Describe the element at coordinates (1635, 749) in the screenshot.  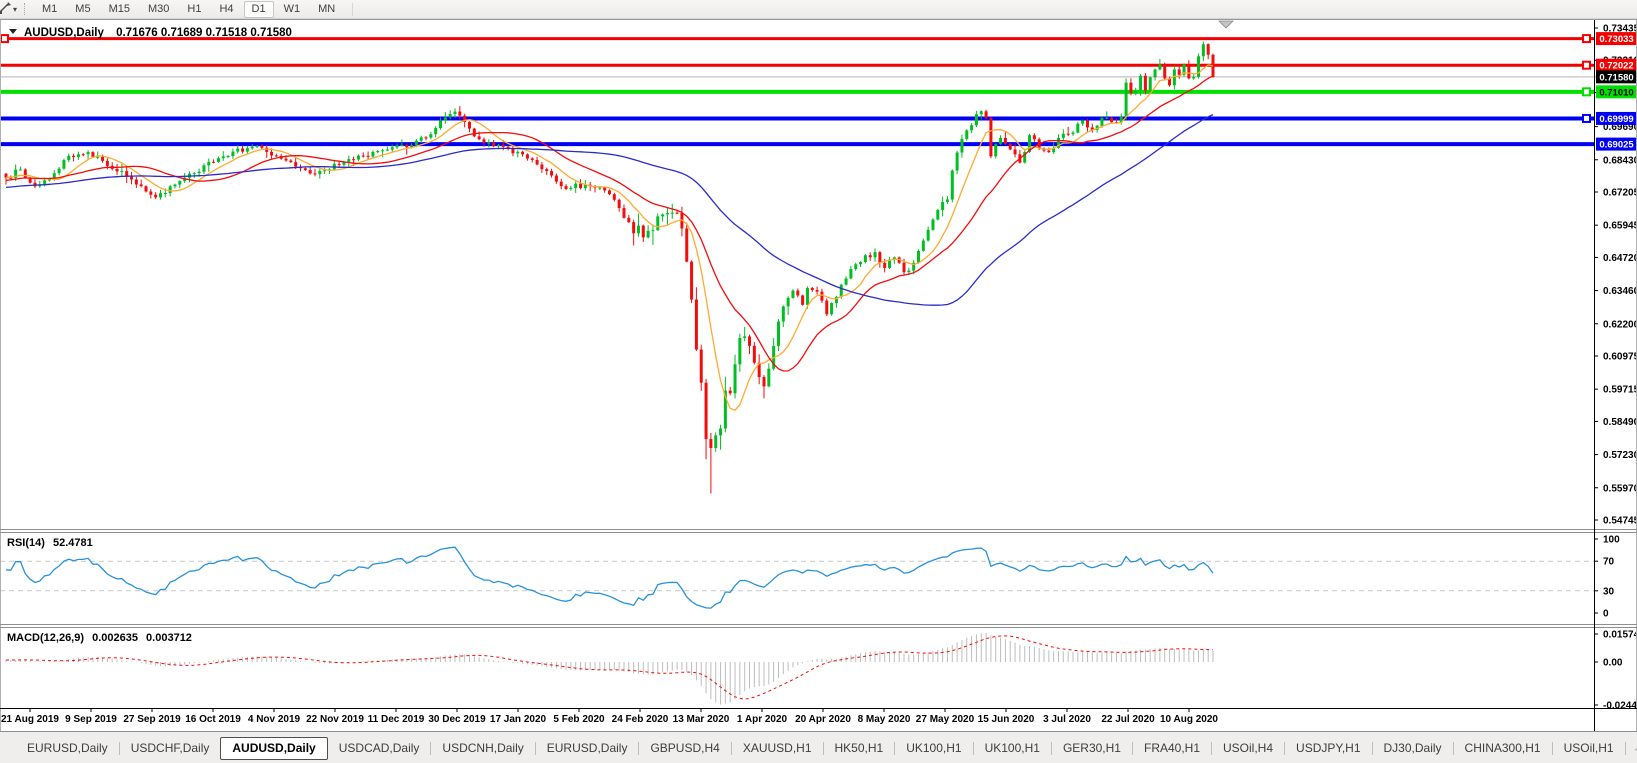
I see `tab-scroll-left-icon: ◄` at that location.